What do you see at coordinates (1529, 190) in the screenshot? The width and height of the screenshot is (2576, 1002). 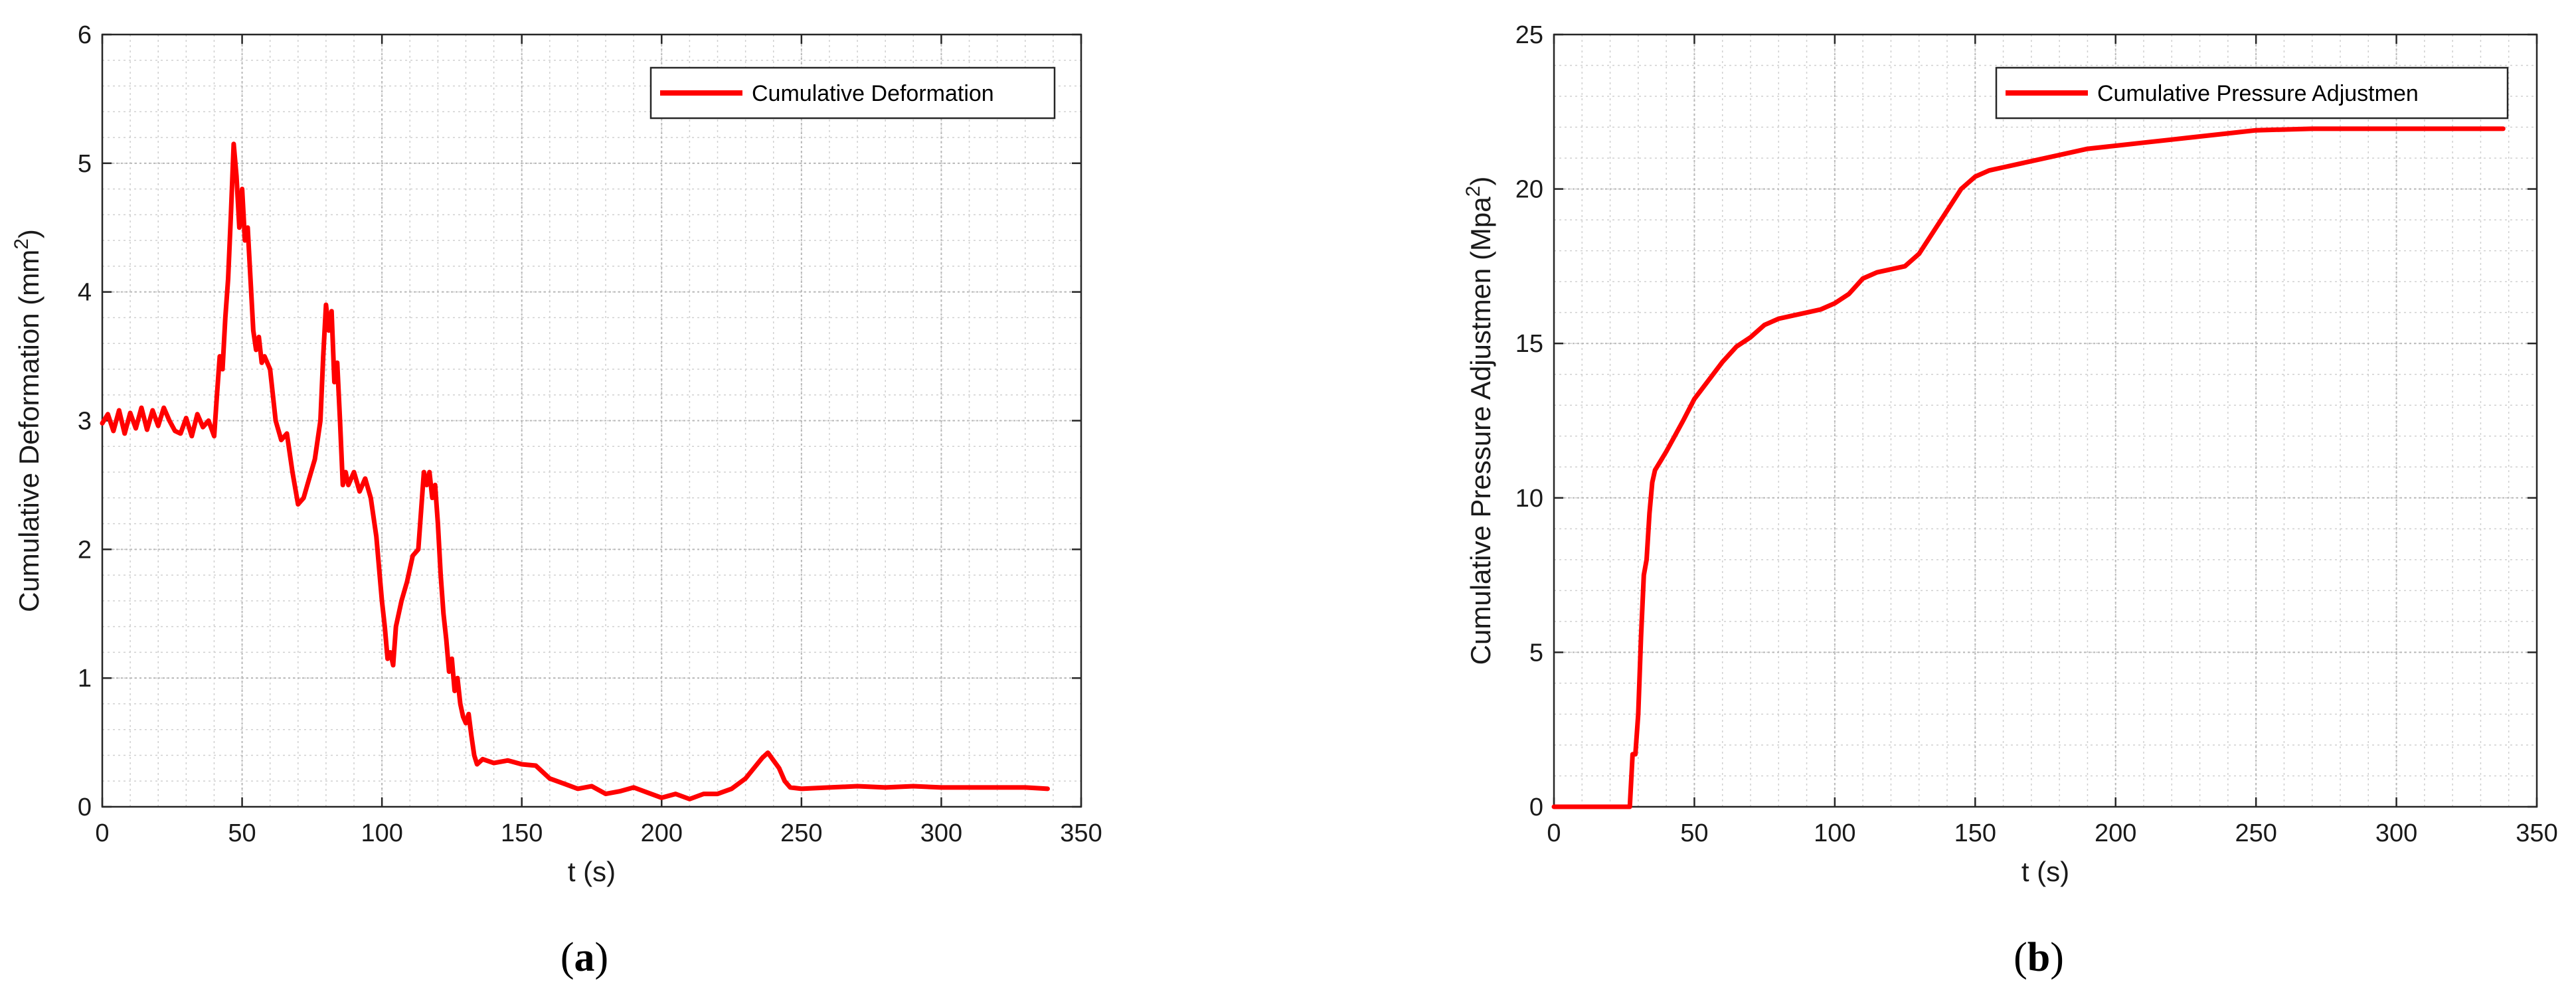 I see `y-tick-label: 20` at bounding box center [1529, 190].